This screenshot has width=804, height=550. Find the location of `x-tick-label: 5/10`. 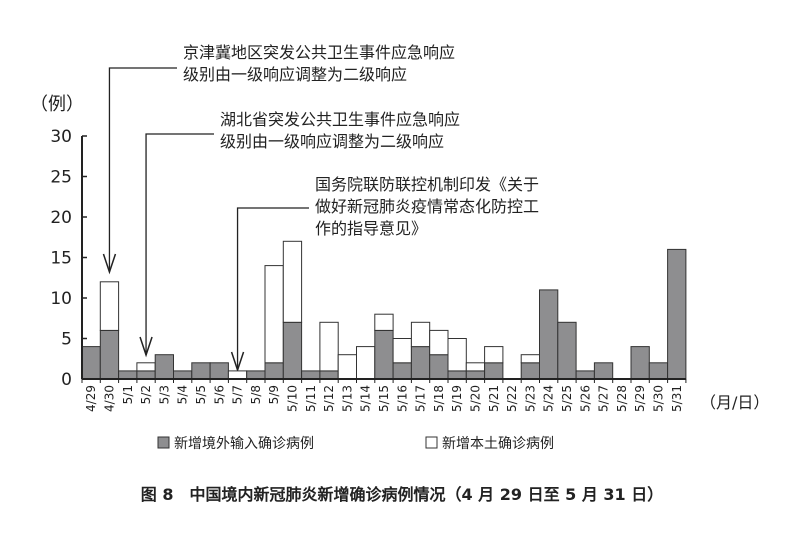

x-tick-label: 5/10 is located at coordinates (292, 398).